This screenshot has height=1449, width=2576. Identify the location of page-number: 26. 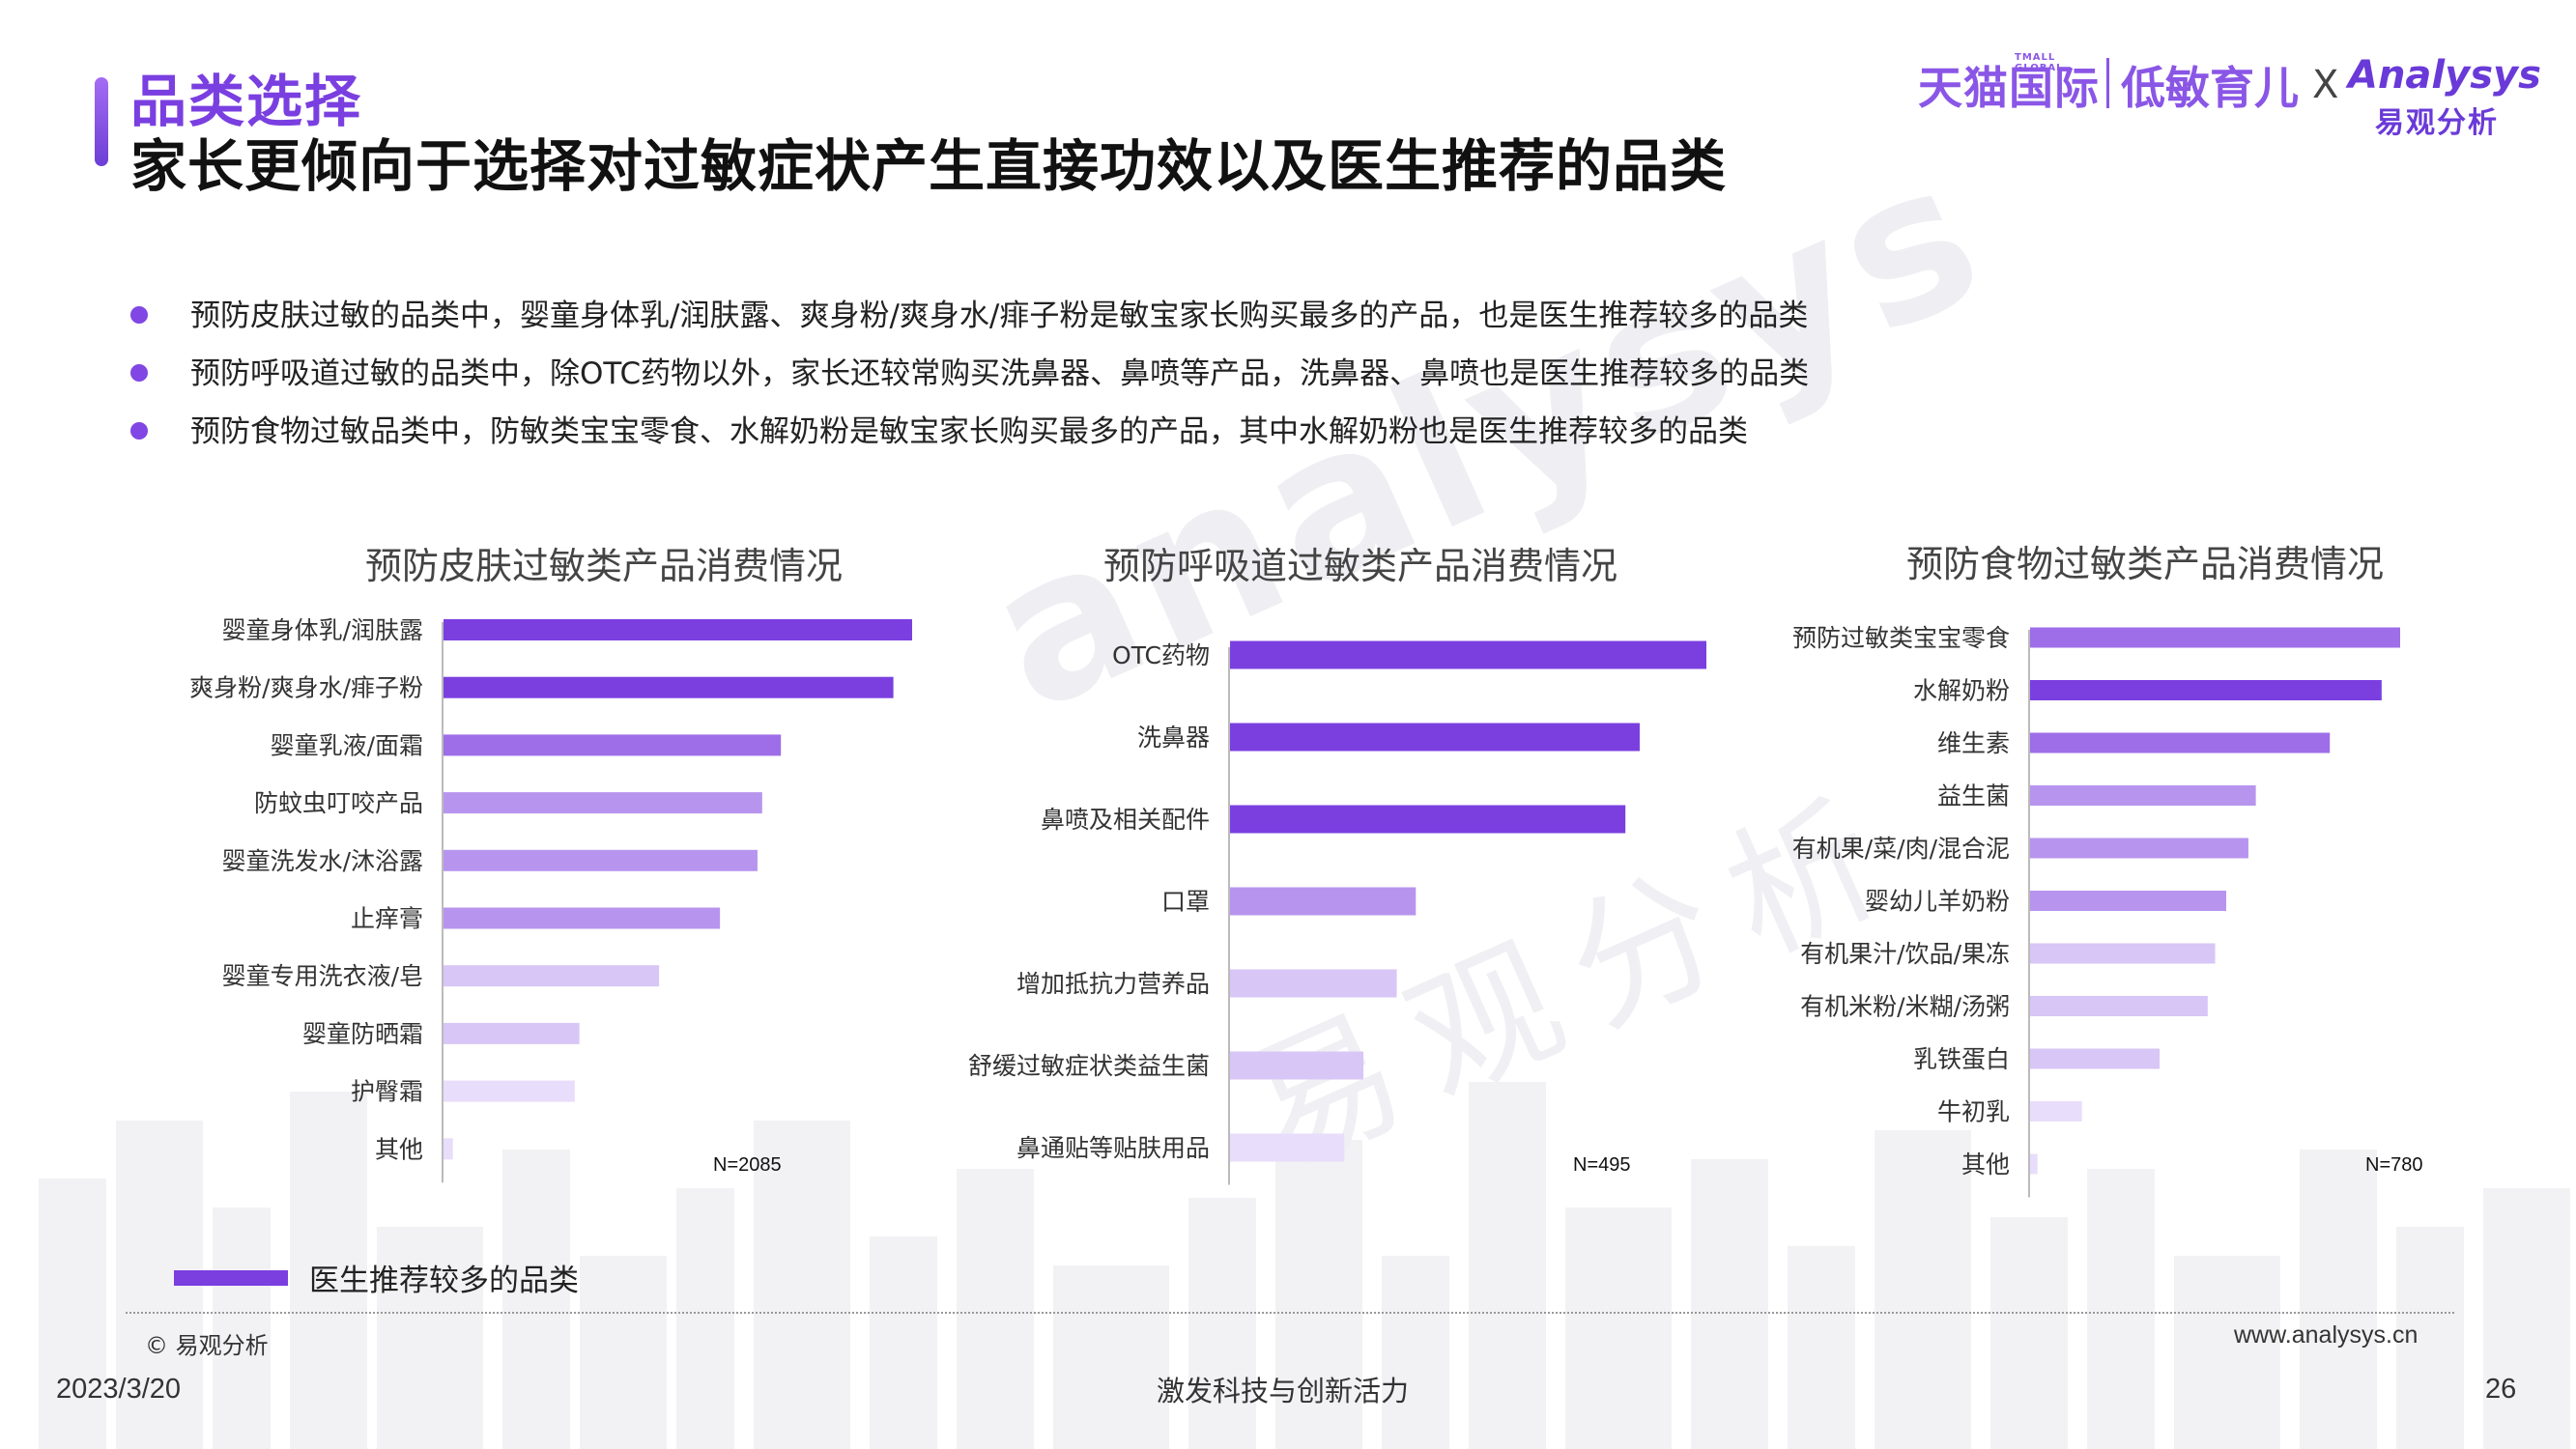
(2501, 1389).